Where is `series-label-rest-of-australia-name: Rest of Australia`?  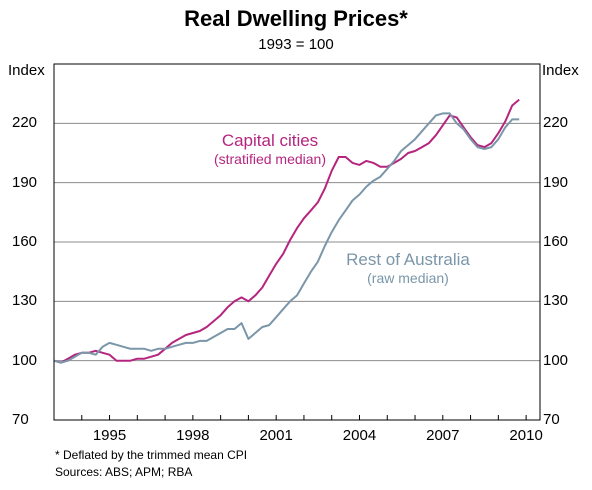 series-label-rest-of-australia-name: Rest of Australia is located at coordinates (408, 259).